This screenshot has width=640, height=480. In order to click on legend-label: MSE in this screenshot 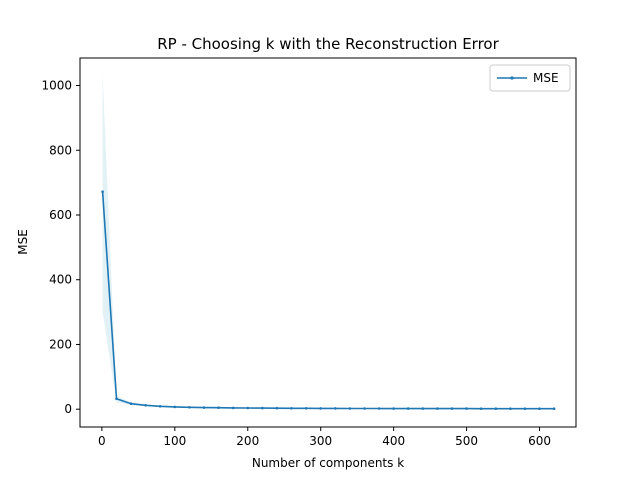, I will do `click(546, 78)`.